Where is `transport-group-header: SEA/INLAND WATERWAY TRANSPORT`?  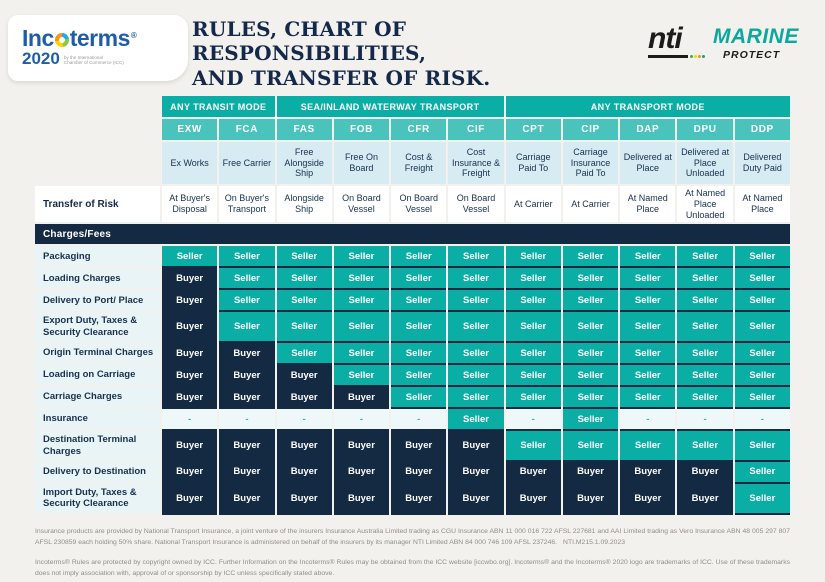
transport-group-header: SEA/INLAND WATERWAY TRANSPORT is located at coordinates (390, 106).